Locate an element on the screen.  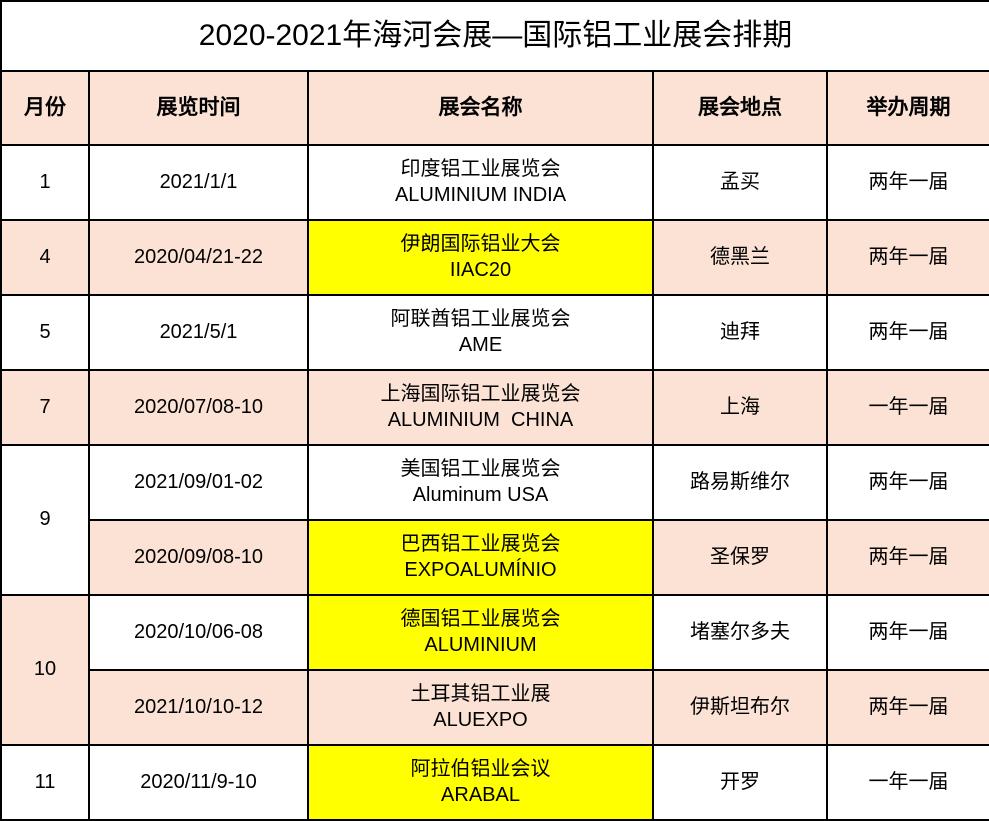
table-row: 2021/10/10-12 土耳其铝工业展 ALUEXPO 伊斯坦布尔 两年一届 is located at coordinates (495, 707).